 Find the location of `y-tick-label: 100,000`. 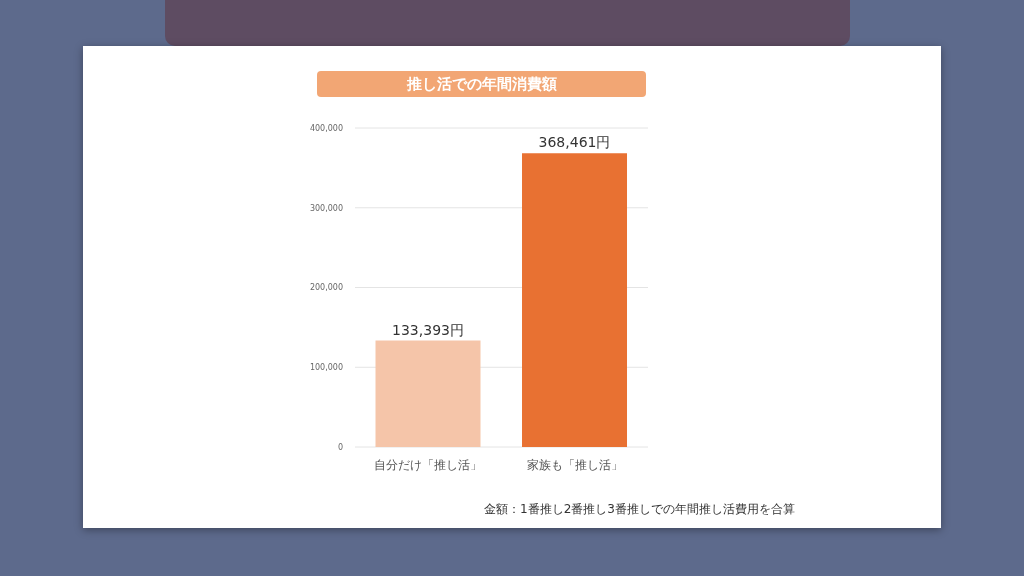

y-tick-label: 100,000 is located at coordinates (326, 368).